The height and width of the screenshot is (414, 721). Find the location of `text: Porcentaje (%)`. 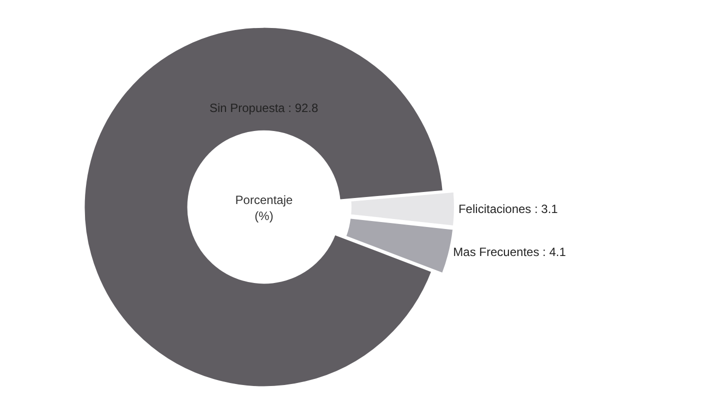

text: Porcentaje (%) is located at coordinates (264, 208).